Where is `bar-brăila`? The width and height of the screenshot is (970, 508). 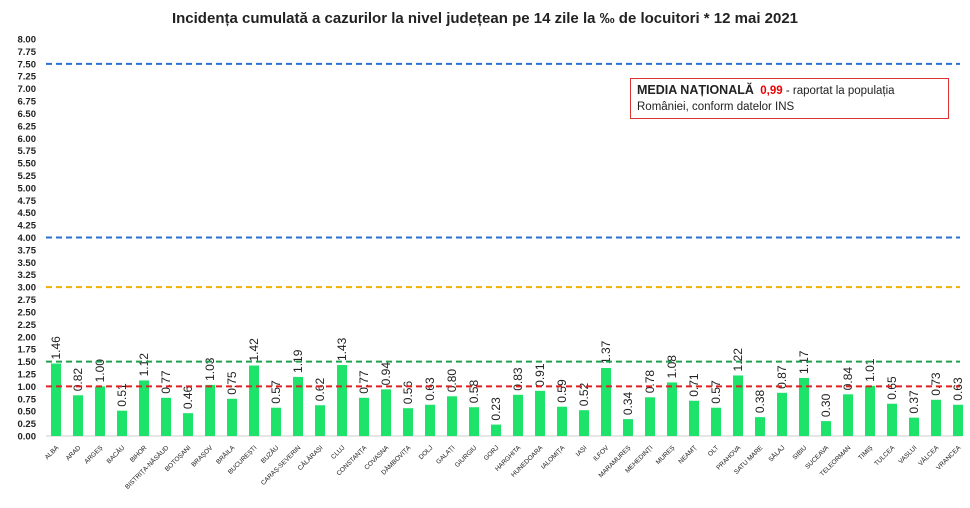
bar-brăila is located at coordinates (232, 417).